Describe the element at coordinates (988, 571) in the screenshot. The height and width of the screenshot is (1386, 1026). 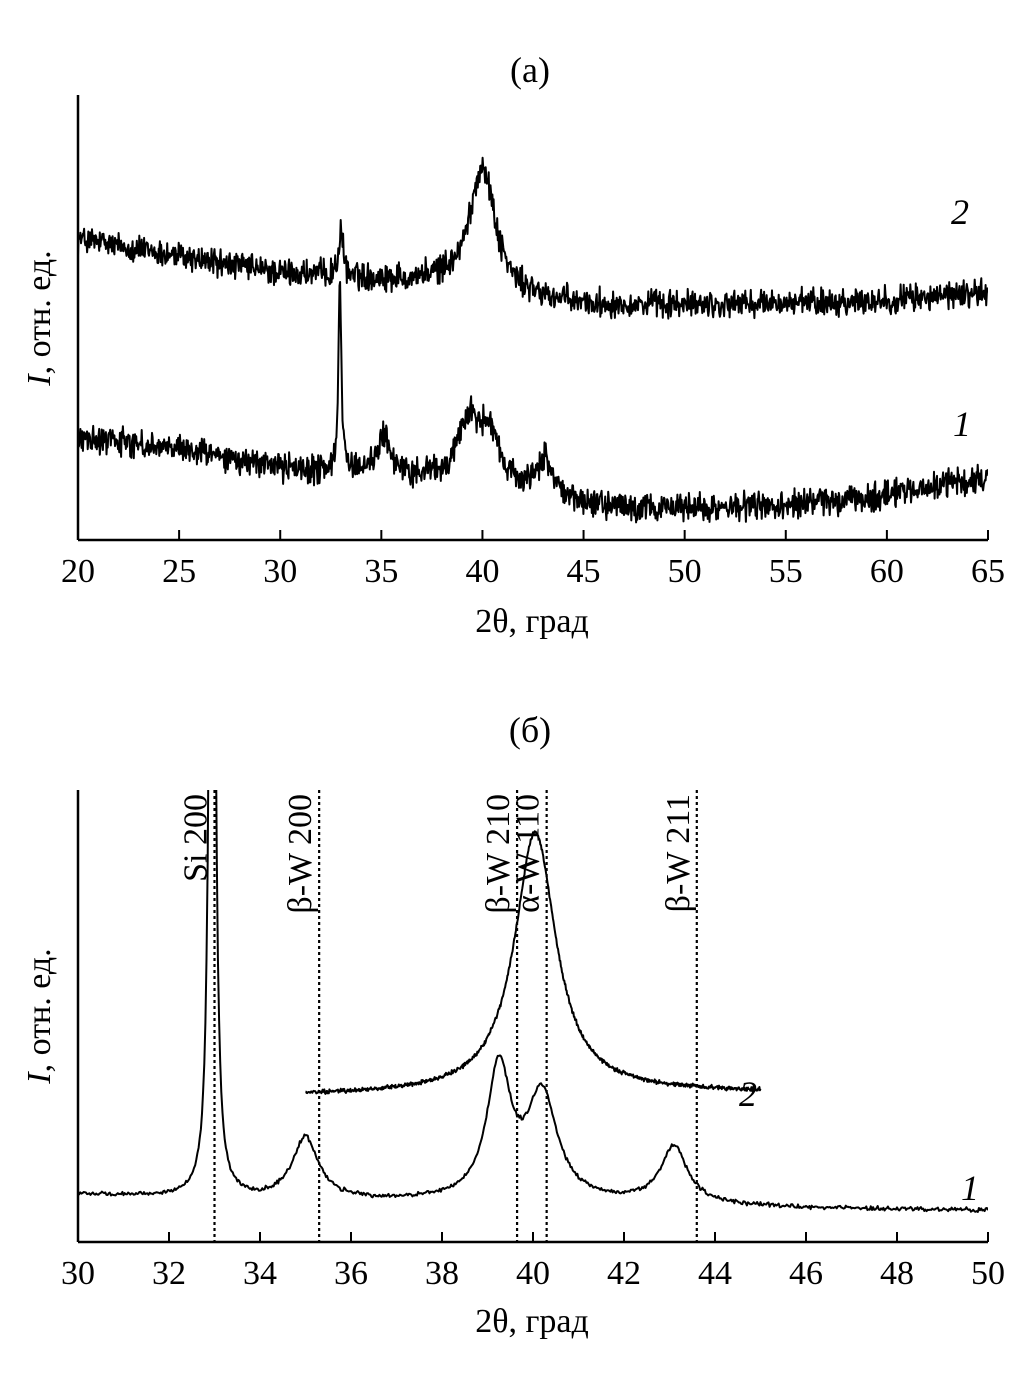
I see `panel-a-x-tick-label-9: 65` at that location.